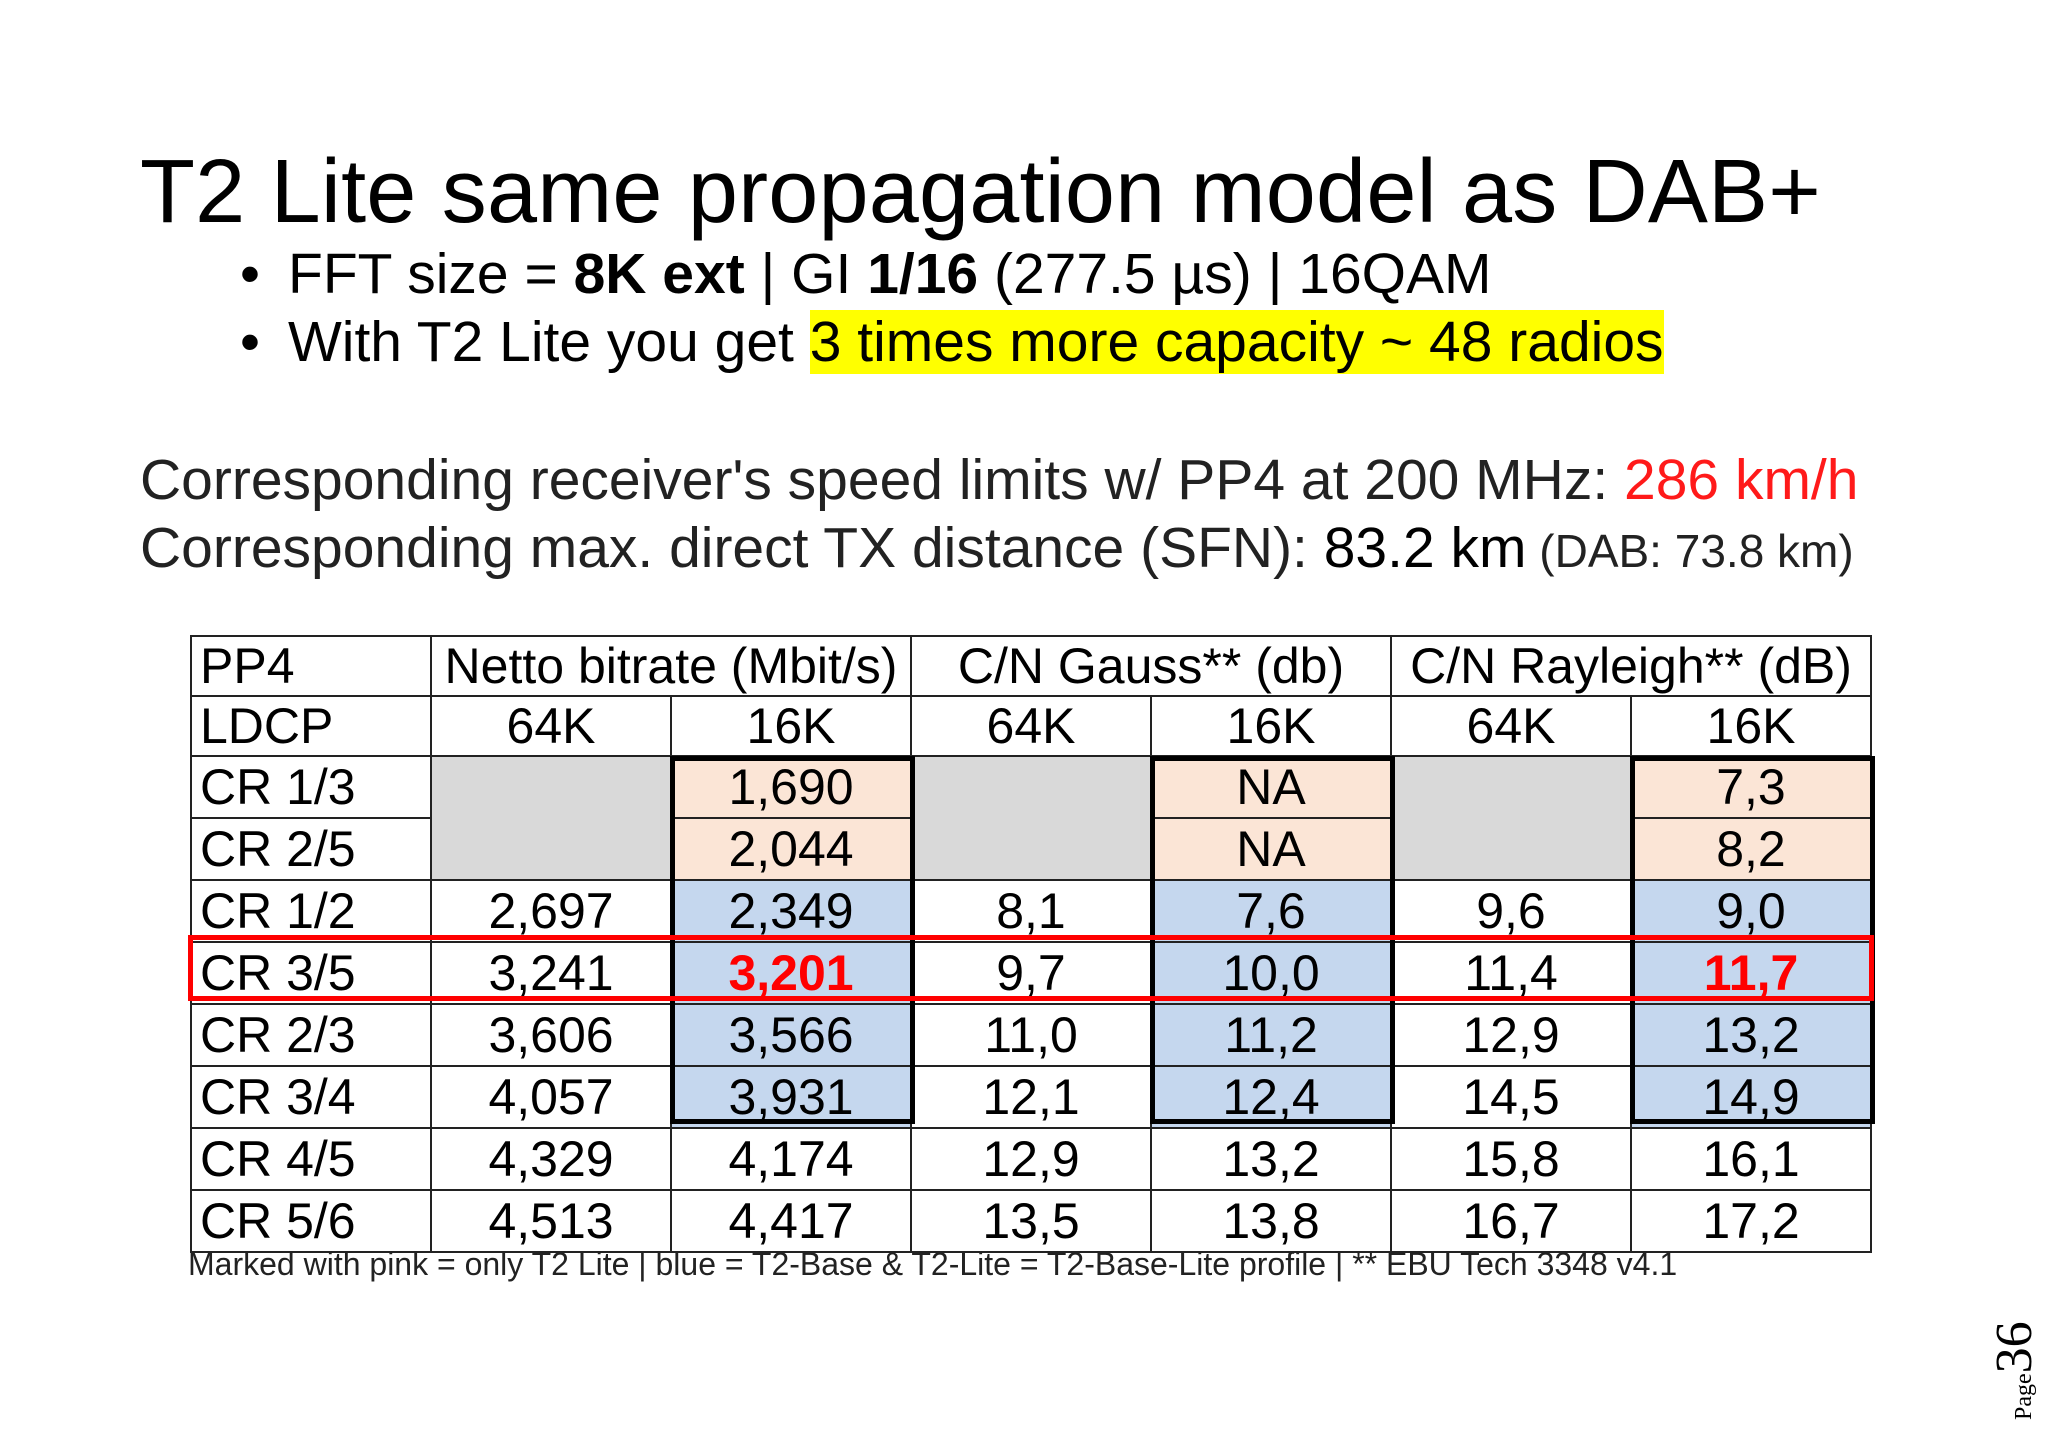  Describe the element at coordinates (1271, 1035) in the screenshot. I see `table-cell: 11,2` at that location.